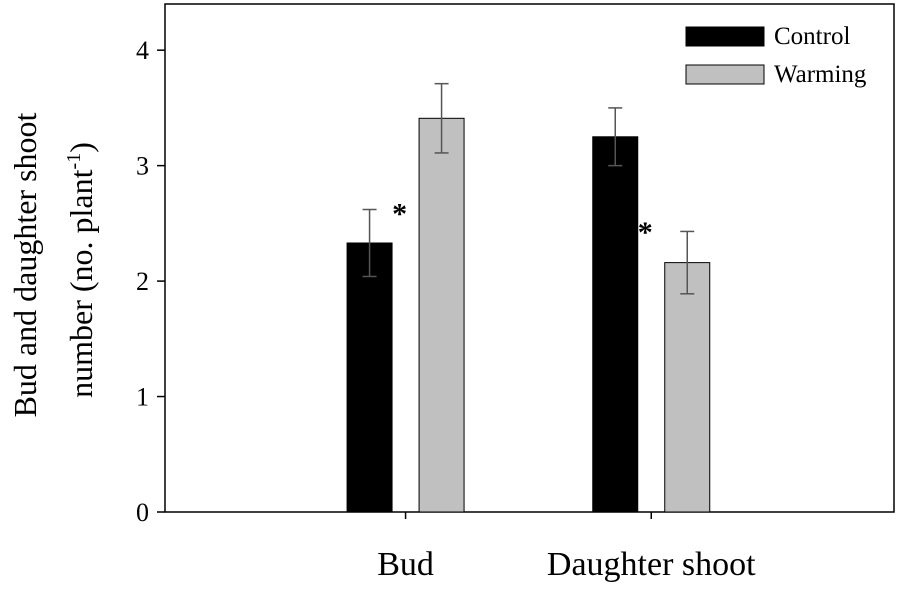 The height and width of the screenshot is (590, 900). What do you see at coordinates (25, 264) in the screenshot?
I see `y-axis-label-line1: Bud and daughter shoot` at bounding box center [25, 264].